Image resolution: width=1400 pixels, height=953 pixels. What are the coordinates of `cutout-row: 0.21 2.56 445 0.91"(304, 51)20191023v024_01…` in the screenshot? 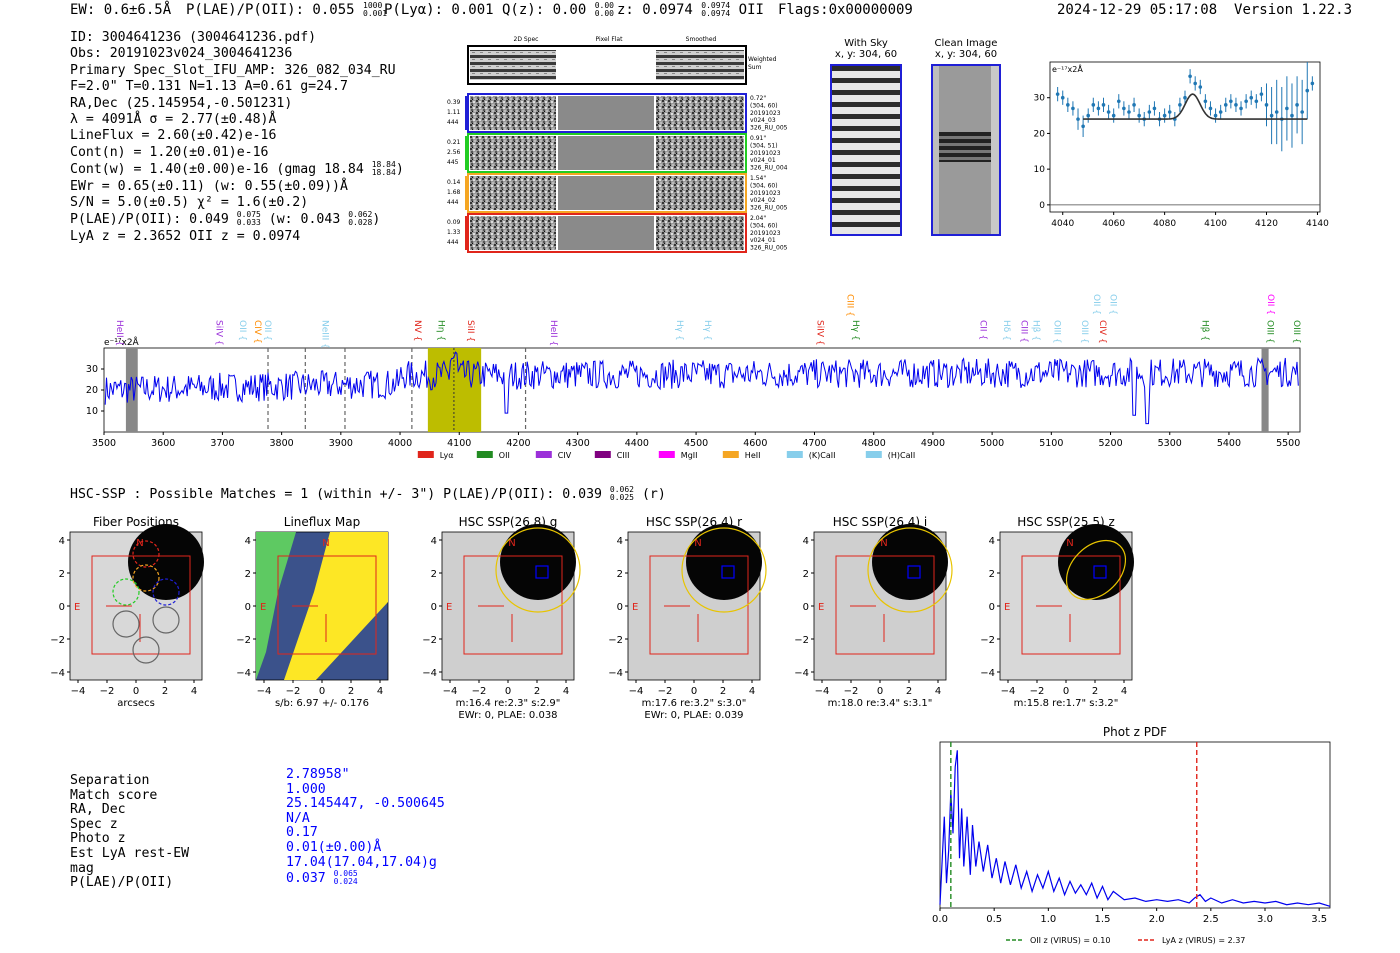 It's located at (617, 153).